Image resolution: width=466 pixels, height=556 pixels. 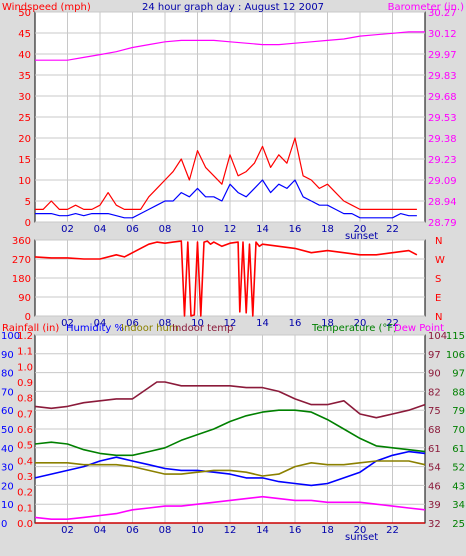 I want to click on barometer-tick: 29.83, so click(x=442, y=76).